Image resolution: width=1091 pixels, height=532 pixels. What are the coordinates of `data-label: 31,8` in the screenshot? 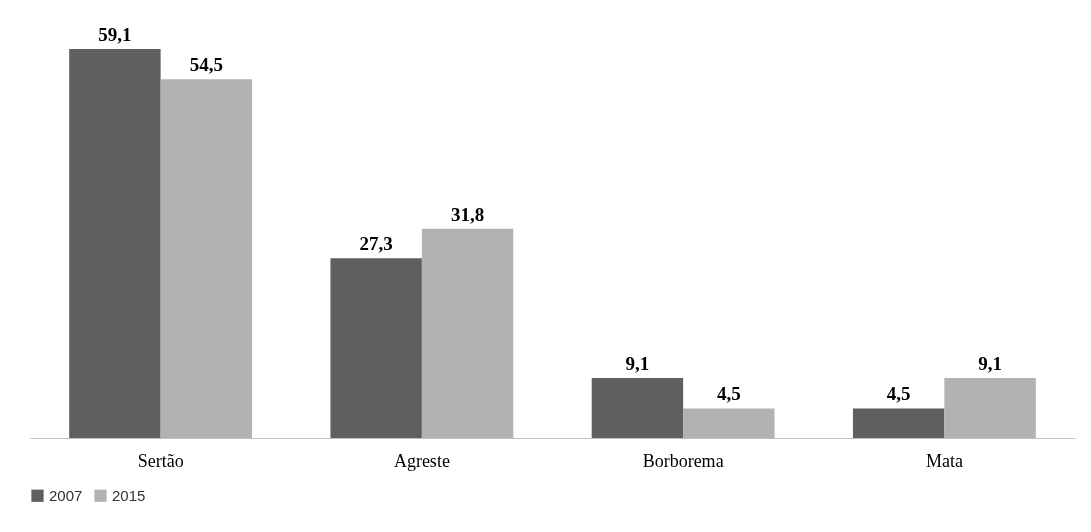 It's located at (467, 214).